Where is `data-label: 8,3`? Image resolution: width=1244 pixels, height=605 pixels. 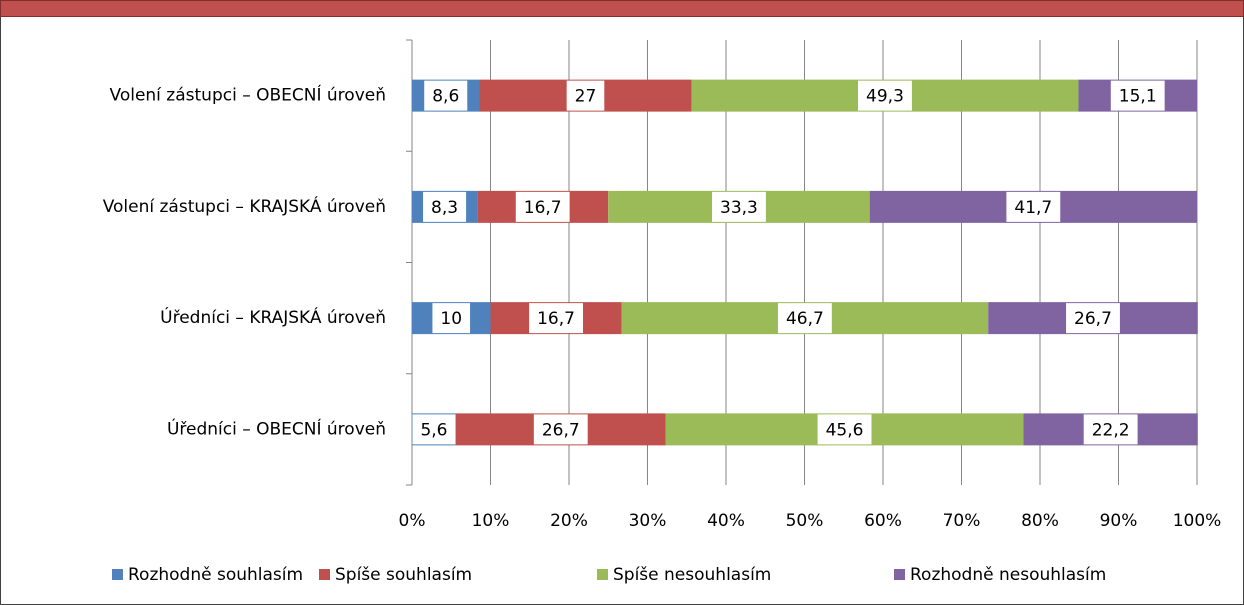
data-label: 8,3 is located at coordinates (444, 208).